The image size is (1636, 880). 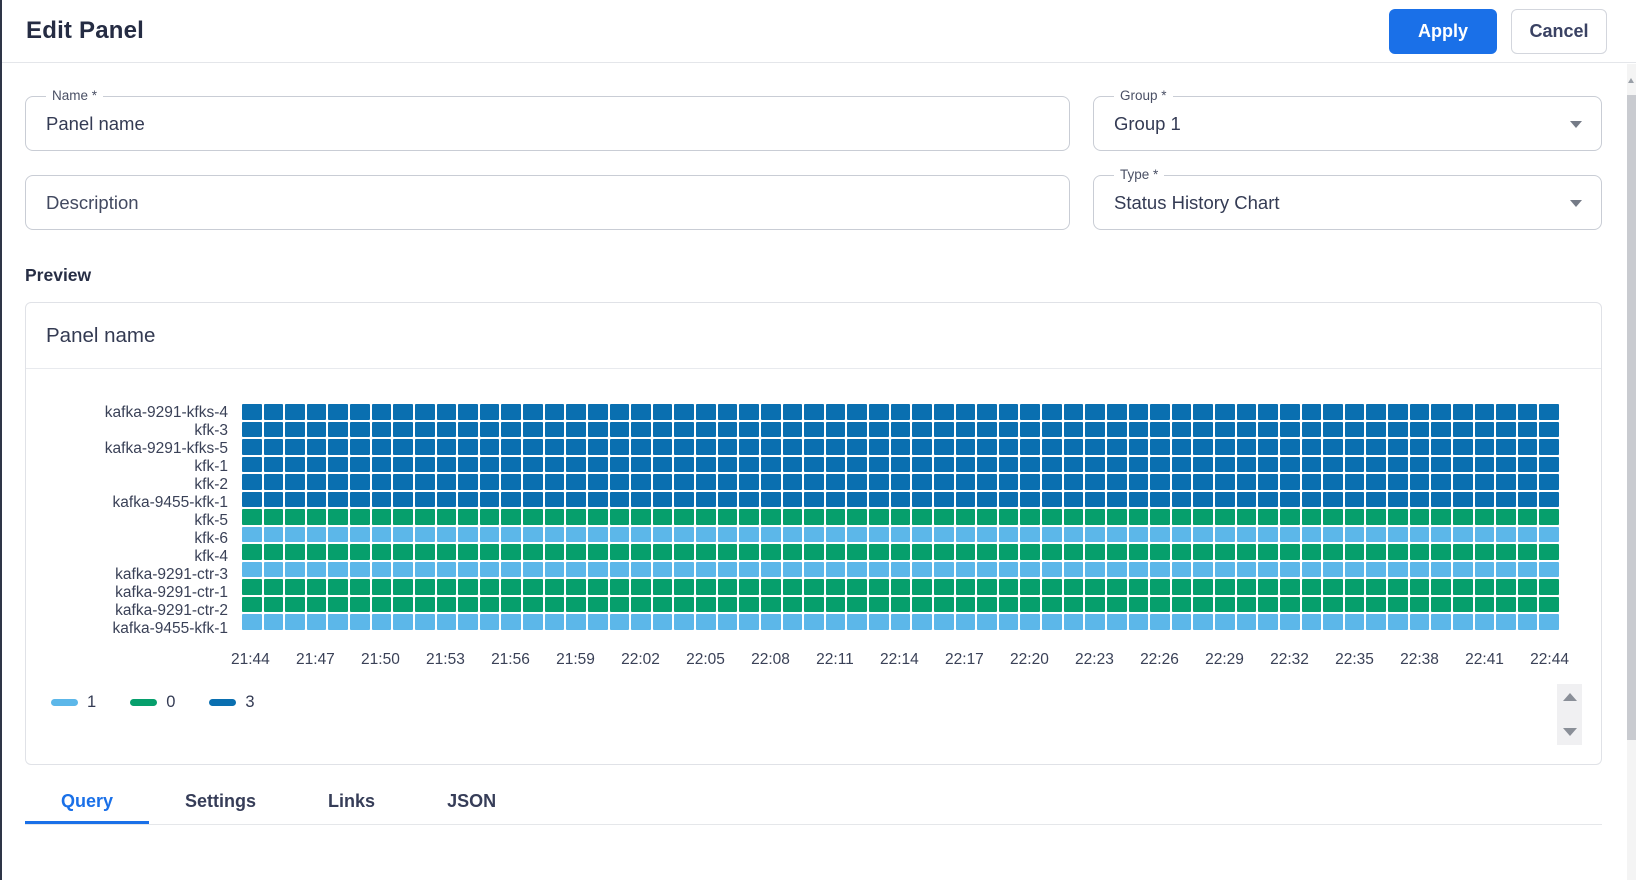 What do you see at coordinates (1569, 697) in the screenshot?
I see `scroll-up-icon` at bounding box center [1569, 697].